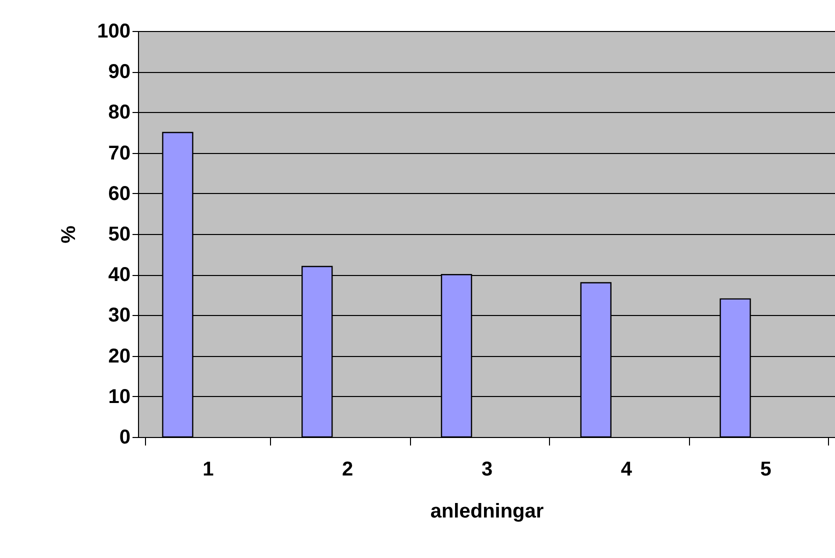 The height and width of the screenshot is (558, 835). What do you see at coordinates (119, 397) in the screenshot?
I see `y-tick-label: 10` at bounding box center [119, 397].